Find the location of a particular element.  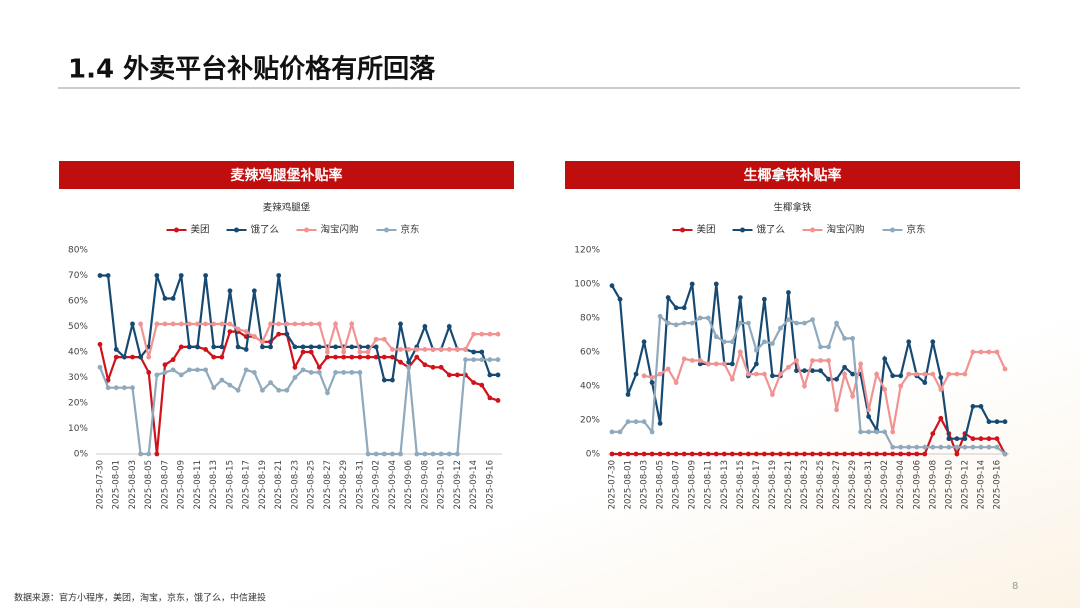

panel-heading: 生椰拿铁补贴率 is located at coordinates (793, 175).